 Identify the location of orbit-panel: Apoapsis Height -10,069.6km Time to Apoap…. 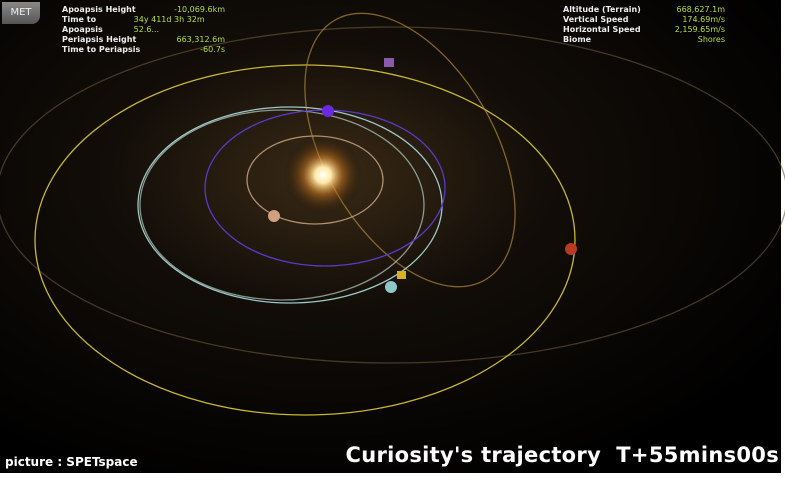
(143, 30).